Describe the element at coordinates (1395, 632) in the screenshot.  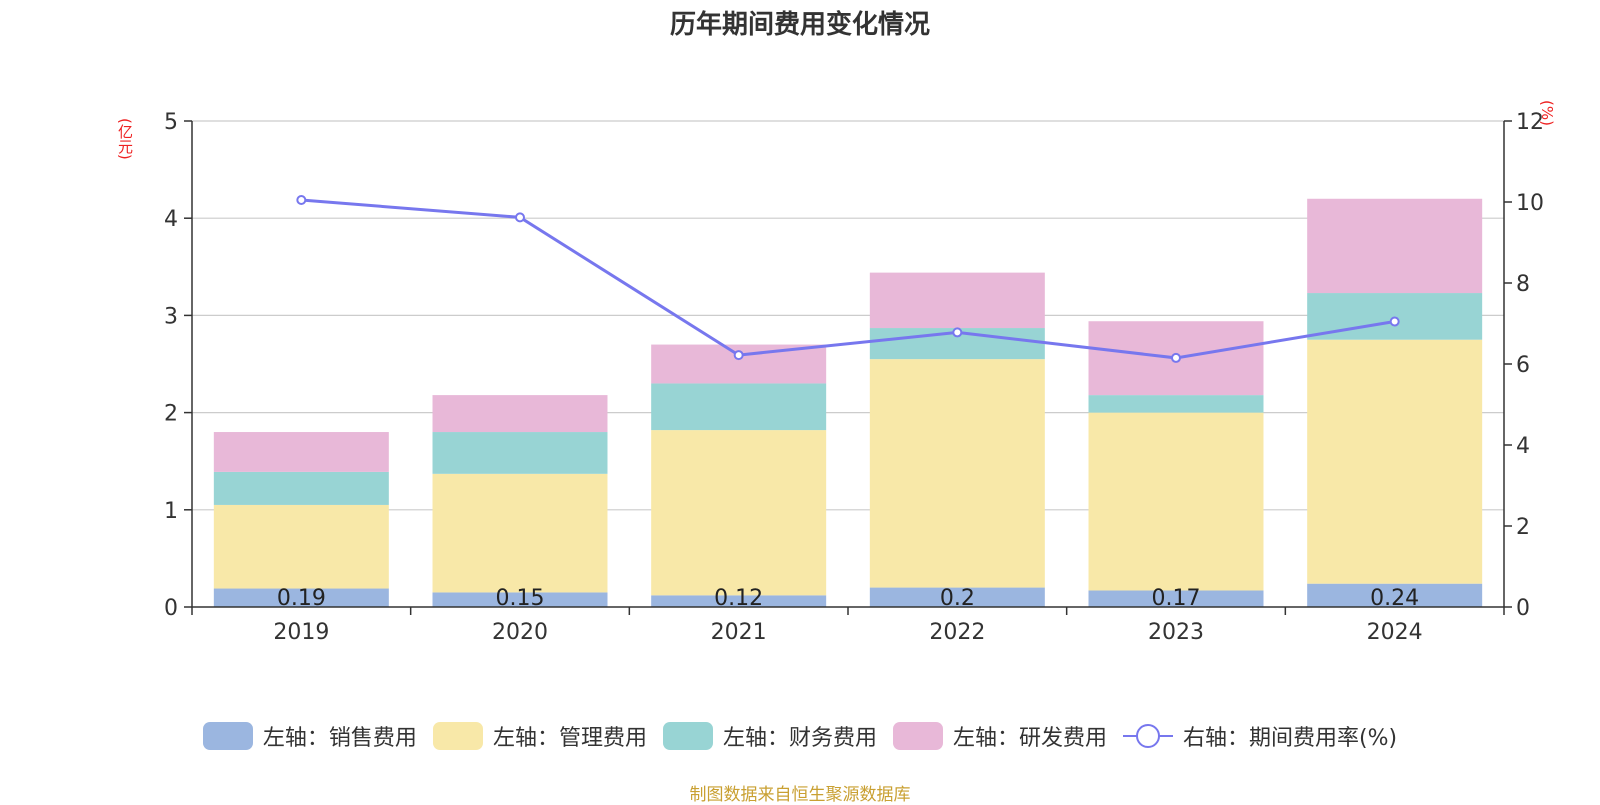
I see `x-tick-label: 2024` at that location.